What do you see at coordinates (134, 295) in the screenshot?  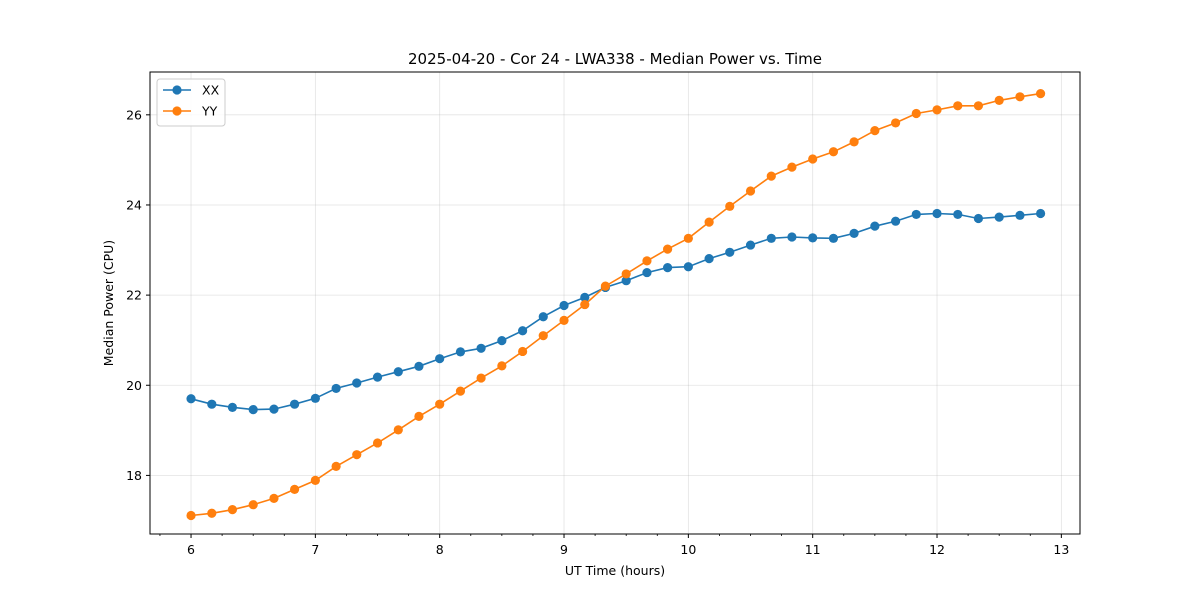 I see `y-tick-label: 22` at bounding box center [134, 295].